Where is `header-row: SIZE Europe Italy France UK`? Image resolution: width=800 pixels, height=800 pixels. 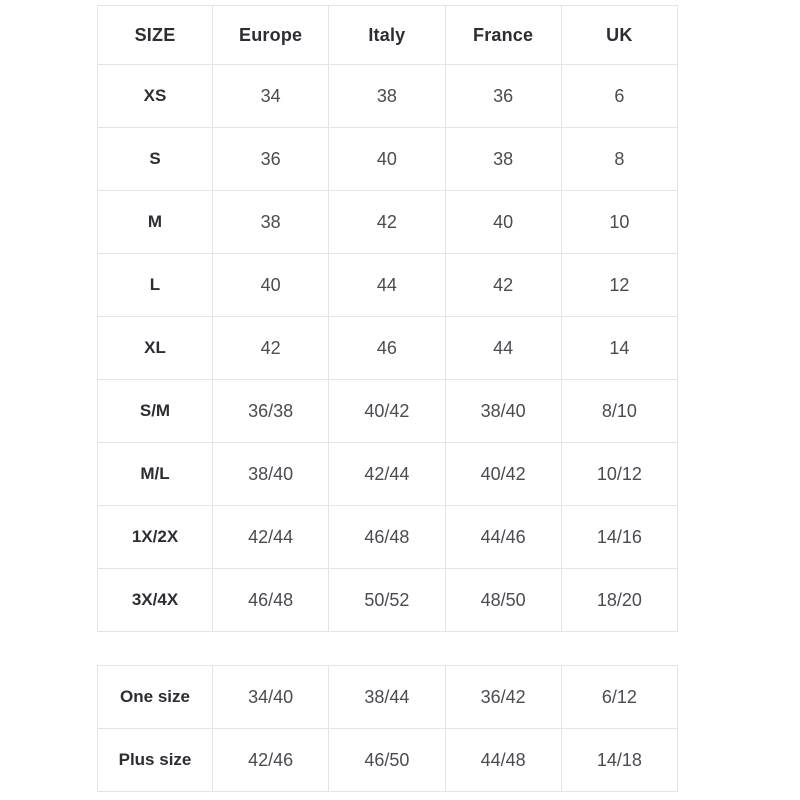 header-row: SIZE Europe Italy France UK is located at coordinates (388, 35).